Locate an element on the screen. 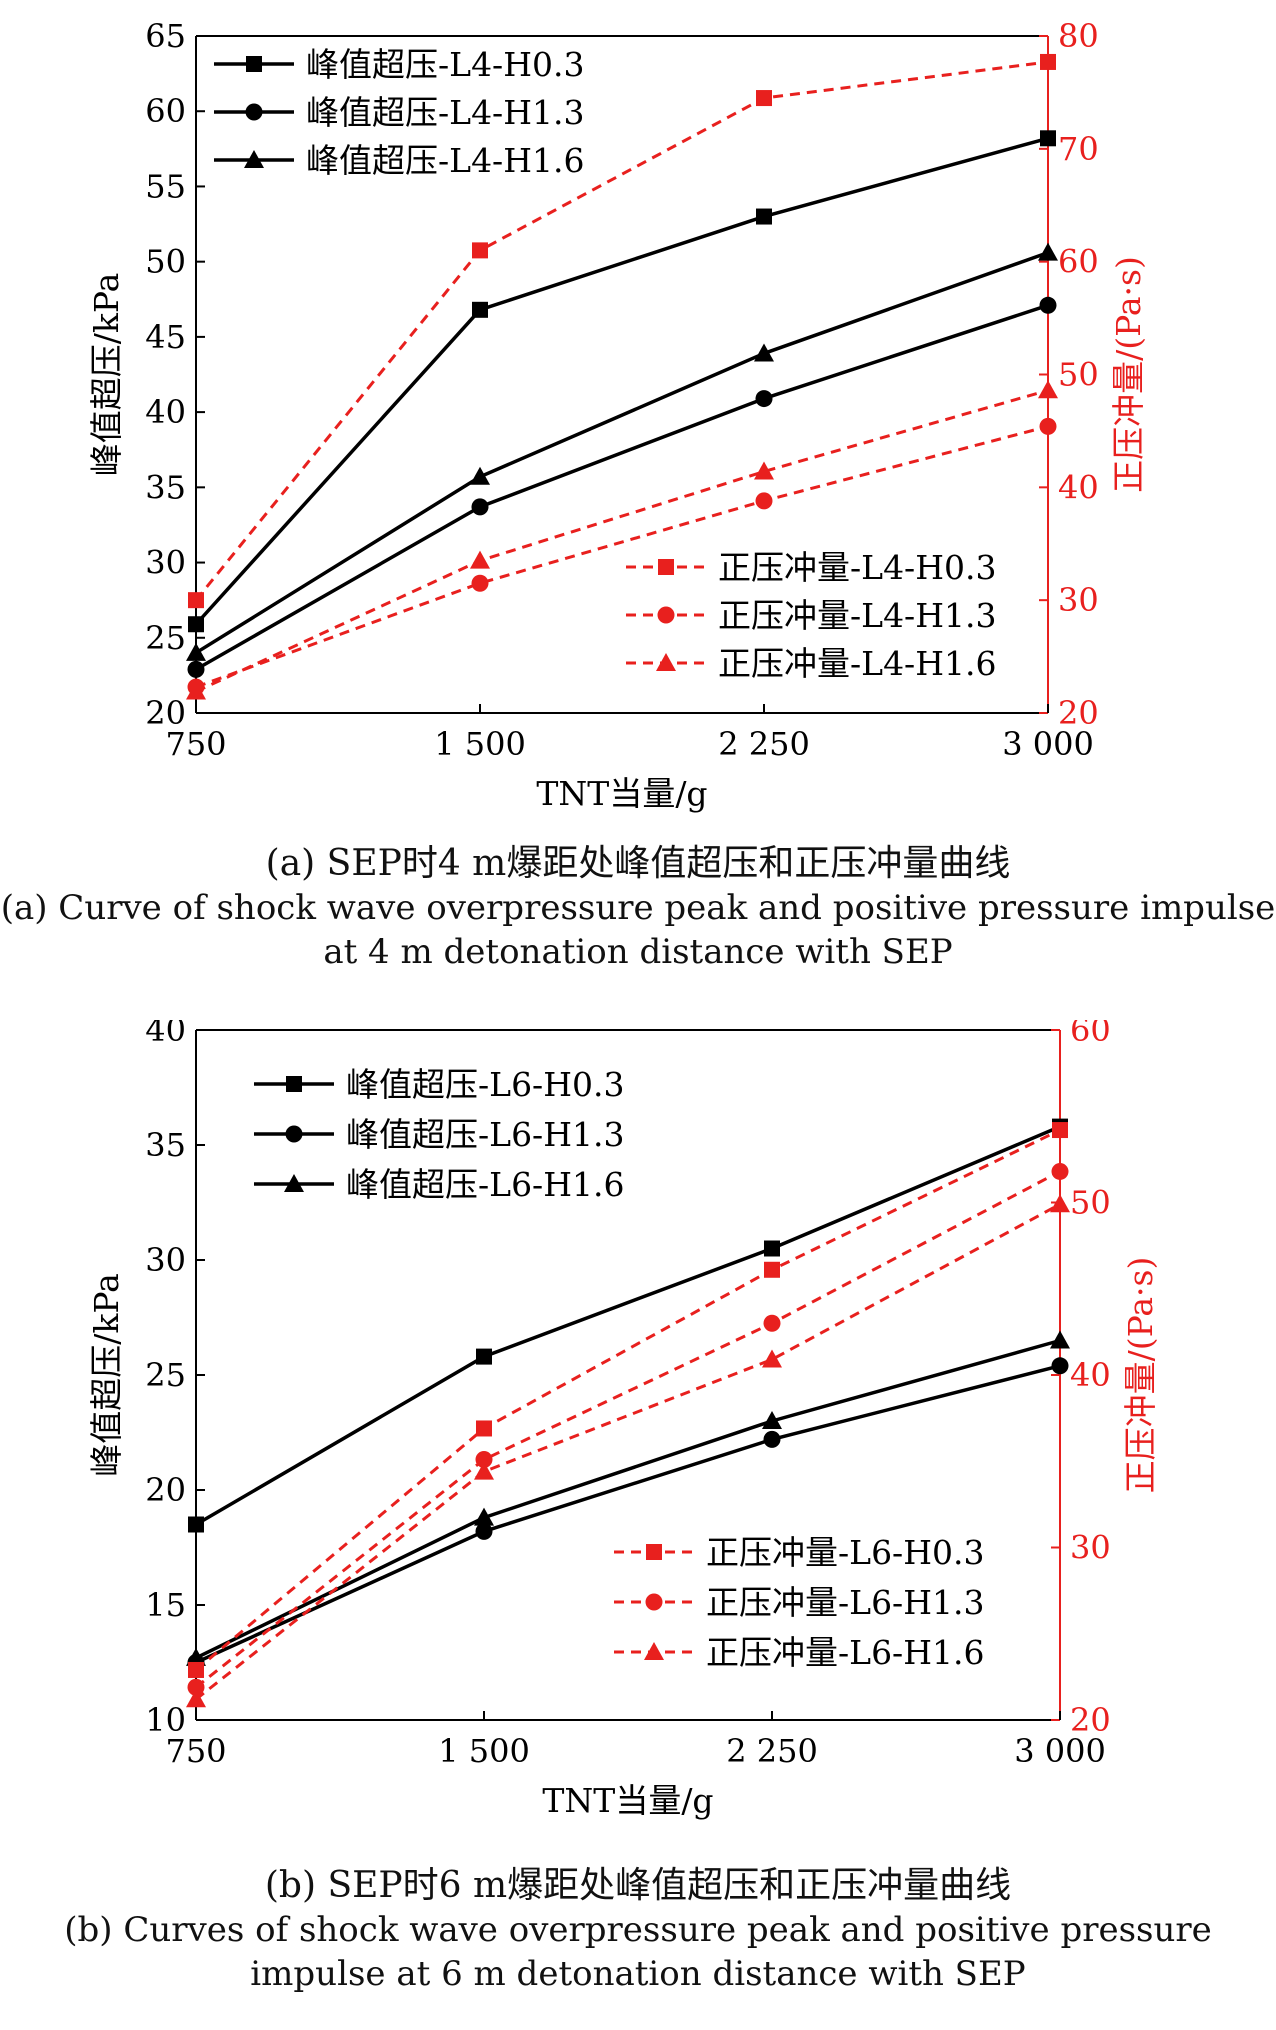 This screenshot has height=2030, width=1276. legend-impulse: 正压冲量-L4-H0.3 正压冲量-L4-H1.3 正压冲量-L4-H1.6 is located at coordinates (811, 615).